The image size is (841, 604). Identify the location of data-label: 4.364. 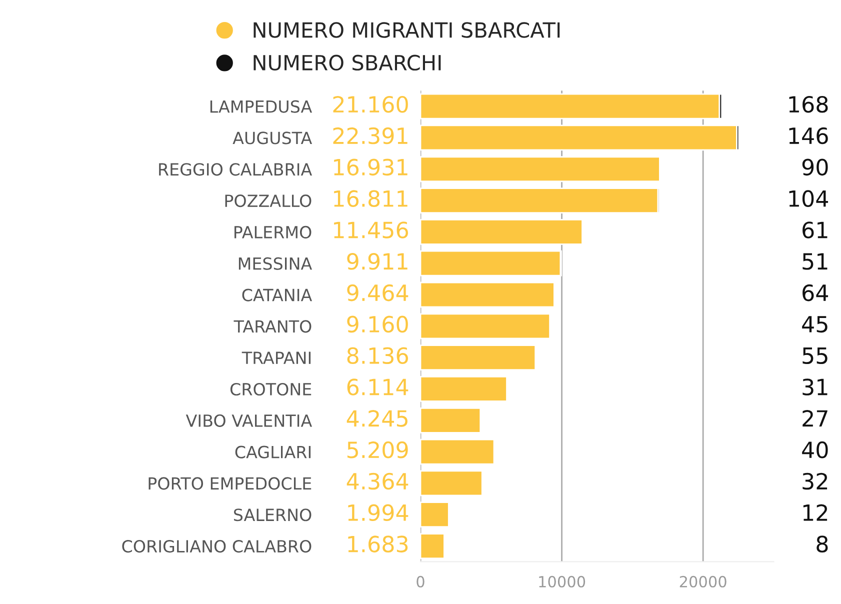
(377, 481).